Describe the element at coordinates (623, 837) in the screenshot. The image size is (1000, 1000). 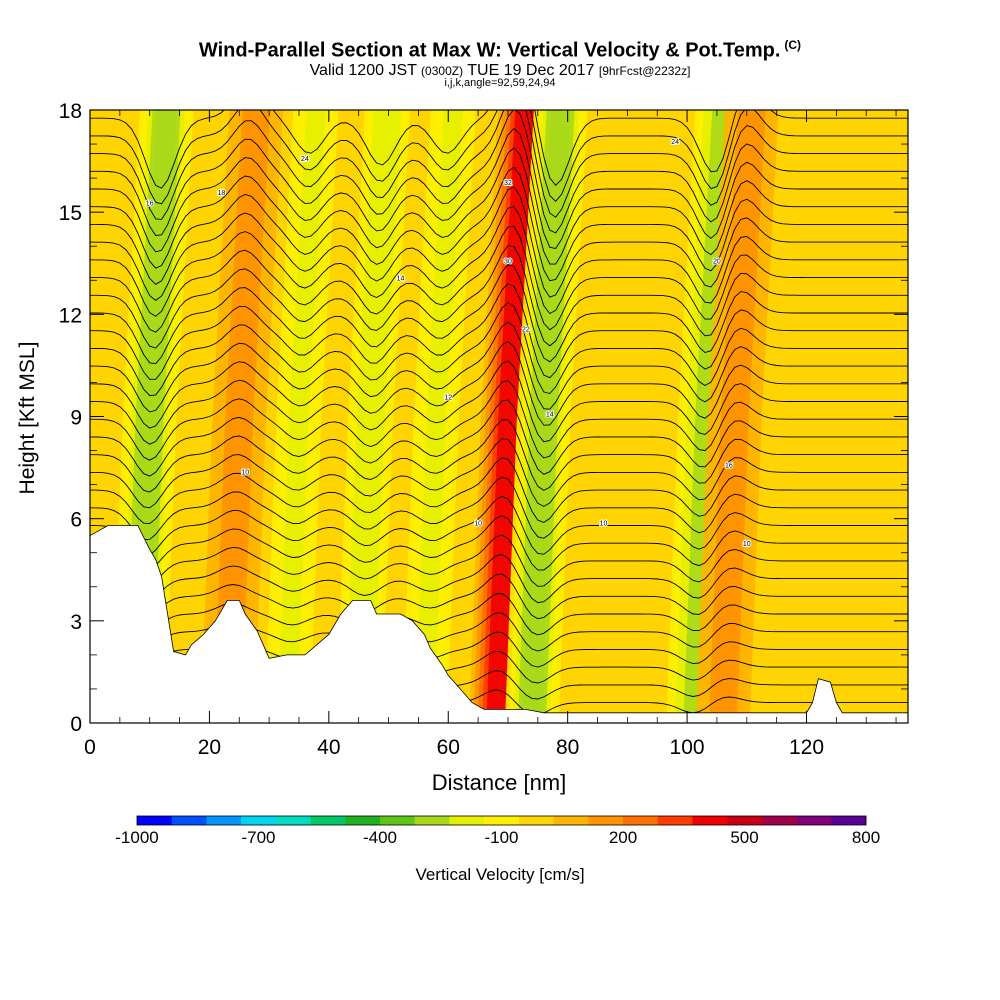
I see `colorbar-tick-label-4: 200` at that location.